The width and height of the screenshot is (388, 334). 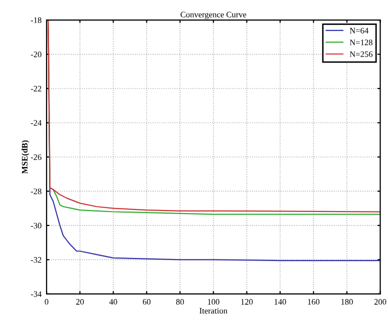 I want to click on legend-label: N=256, so click(x=361, y=54).